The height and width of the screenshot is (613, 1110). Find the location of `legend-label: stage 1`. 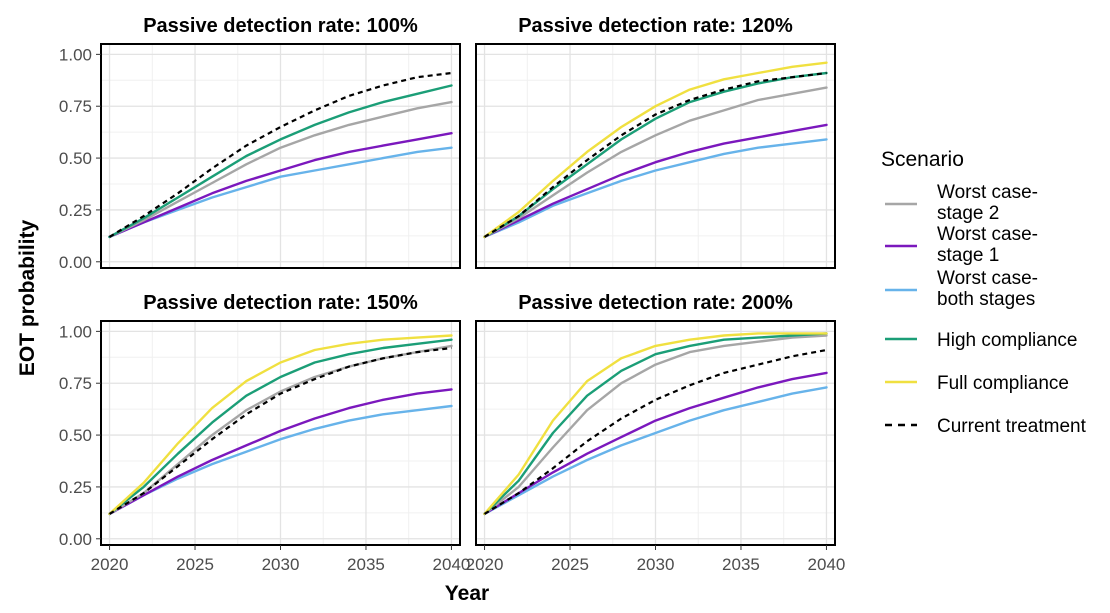

legend-label: stage 1 is located at coordinates (968, 255).